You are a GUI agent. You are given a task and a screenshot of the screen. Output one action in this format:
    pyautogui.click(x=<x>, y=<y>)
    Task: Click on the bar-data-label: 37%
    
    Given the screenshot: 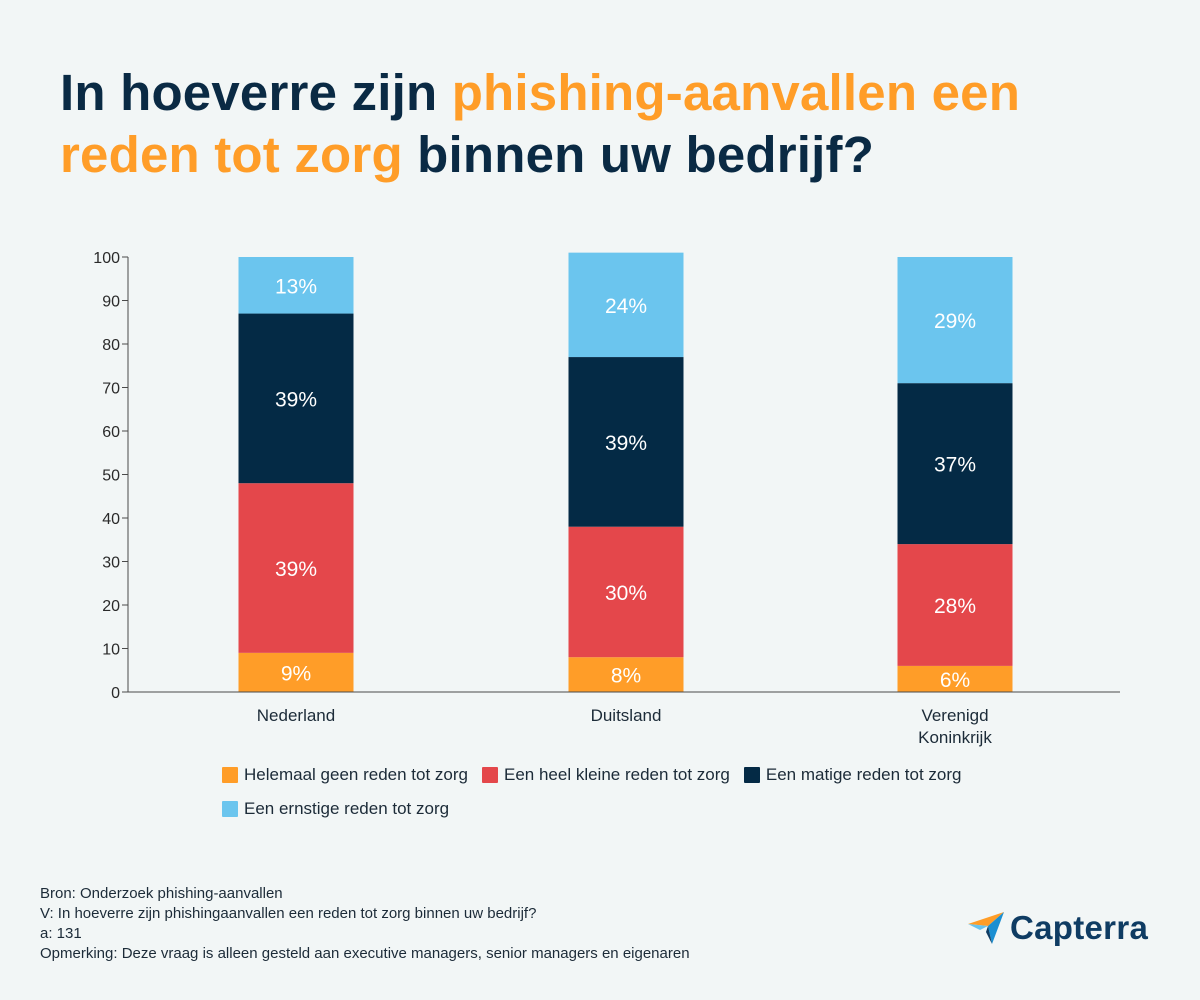 What is the action you would take?
    pyautogui.click(x=955, y=465)
    